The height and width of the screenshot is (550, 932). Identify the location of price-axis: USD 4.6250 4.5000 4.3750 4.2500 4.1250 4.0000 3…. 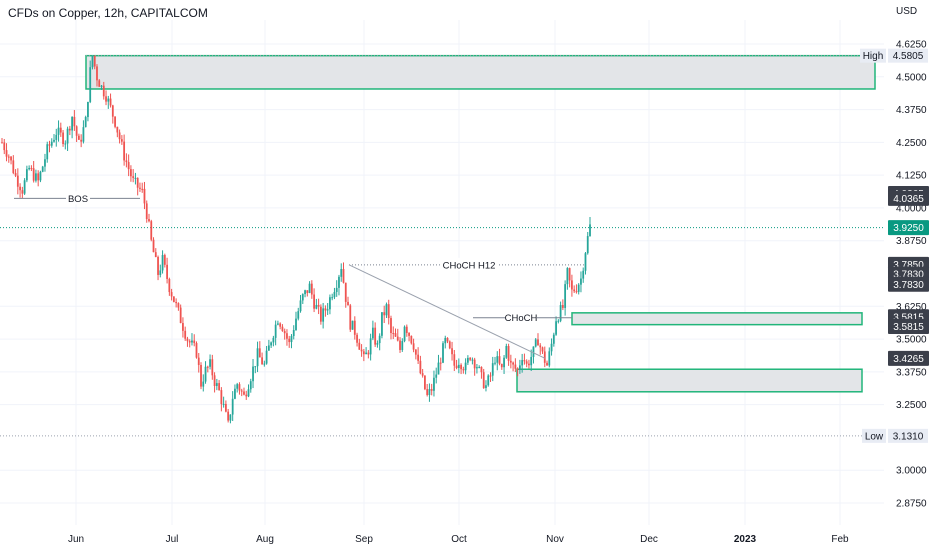
(894, 258).